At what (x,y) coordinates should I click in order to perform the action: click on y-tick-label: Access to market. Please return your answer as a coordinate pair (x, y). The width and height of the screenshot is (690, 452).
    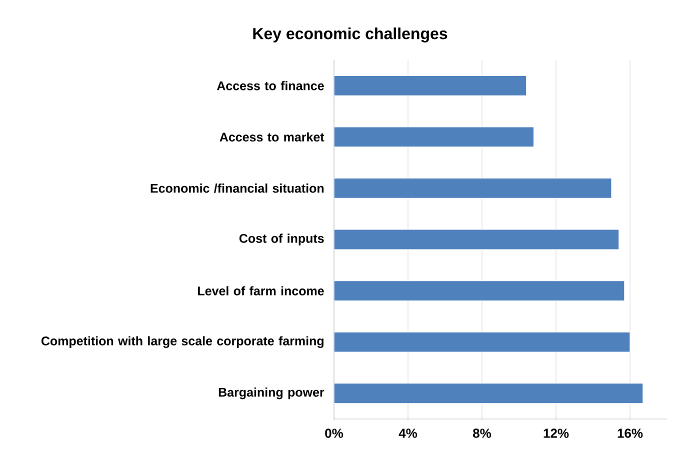
    Looking at the image, I should click on (272, 137).